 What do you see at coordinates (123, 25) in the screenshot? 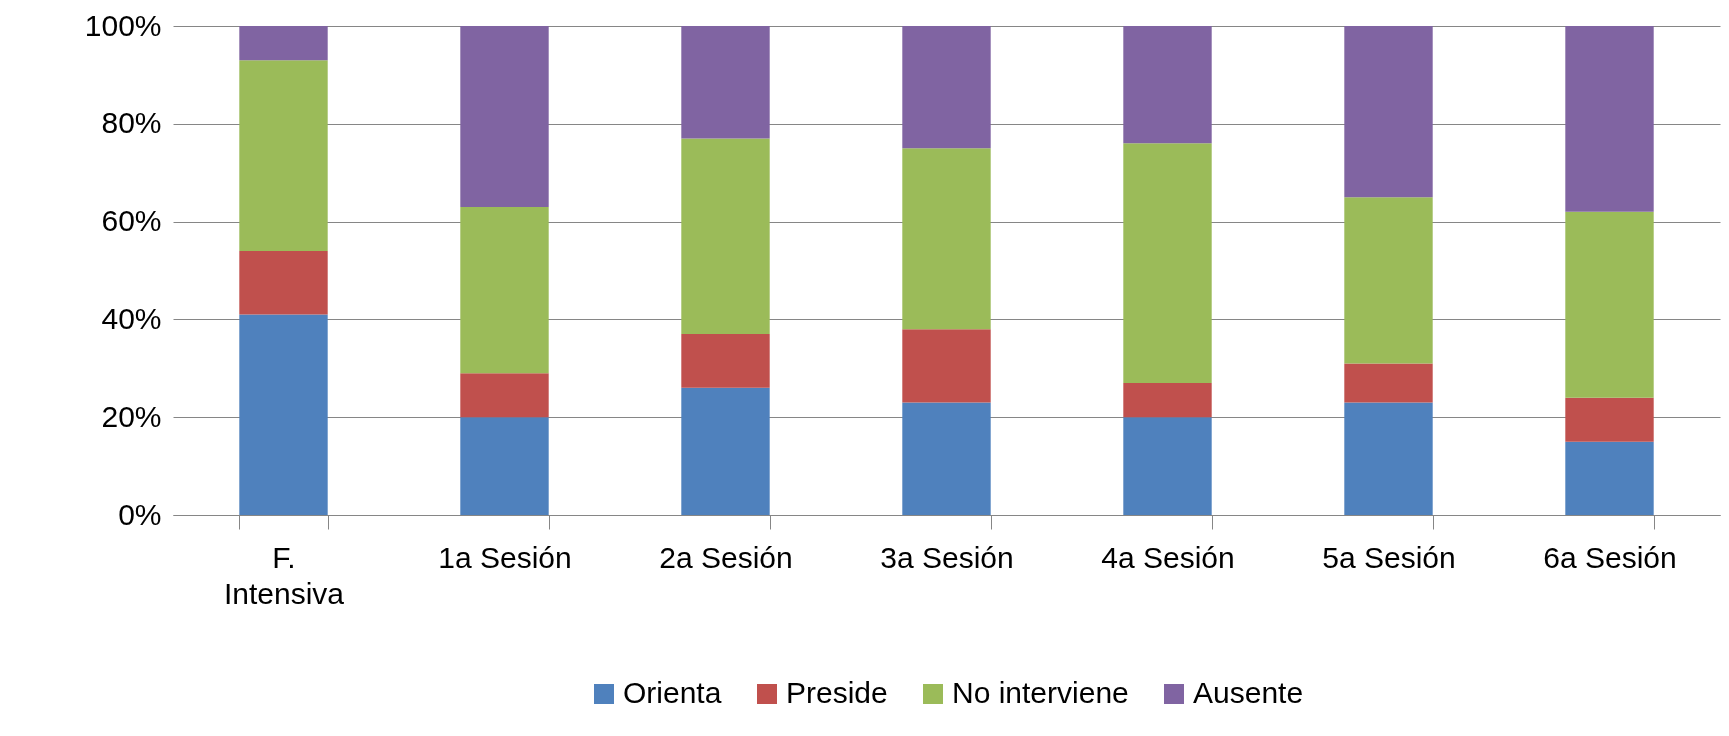
I see `y-tick-label: 100%` at bounding box center [123, 25].